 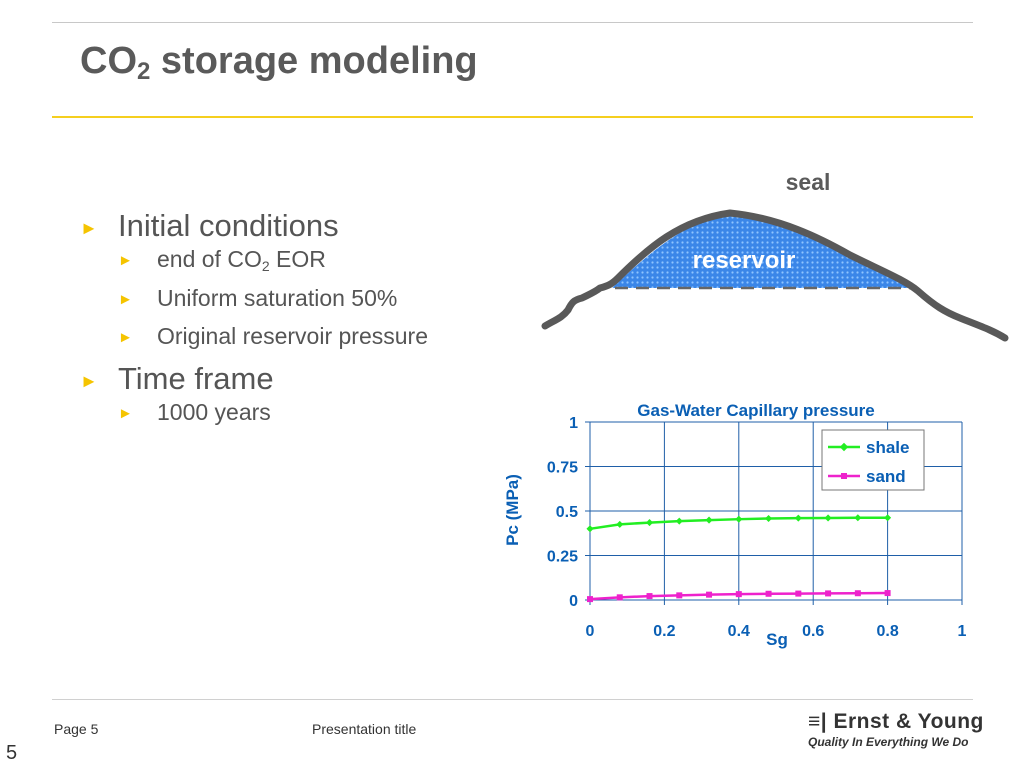 I want to click on sub-bullet-eor: ► end of CO2 EOR, so click(x=222, y=260).